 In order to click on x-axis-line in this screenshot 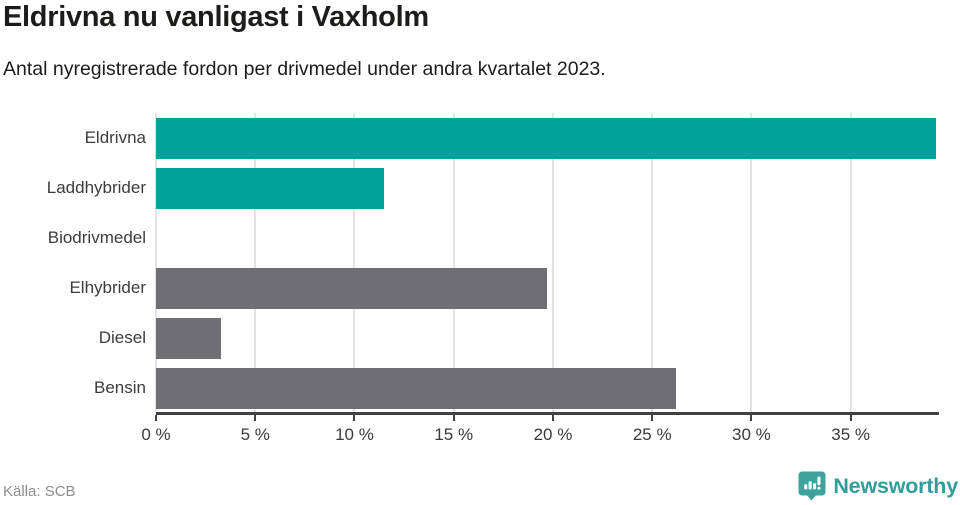, I will do `click(547, 413)`.